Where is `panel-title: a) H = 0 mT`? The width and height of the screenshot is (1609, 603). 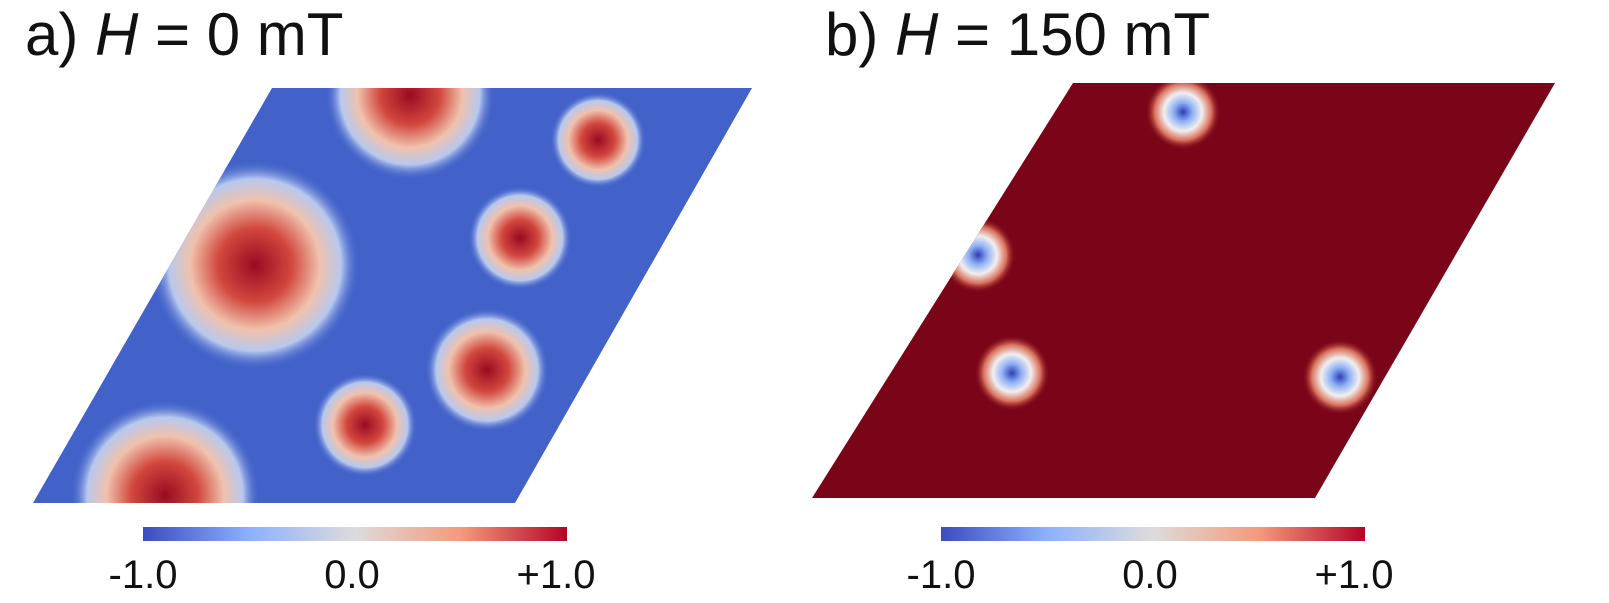 panel-title: a) H = 0 mT is located at coordinates (184, 34).